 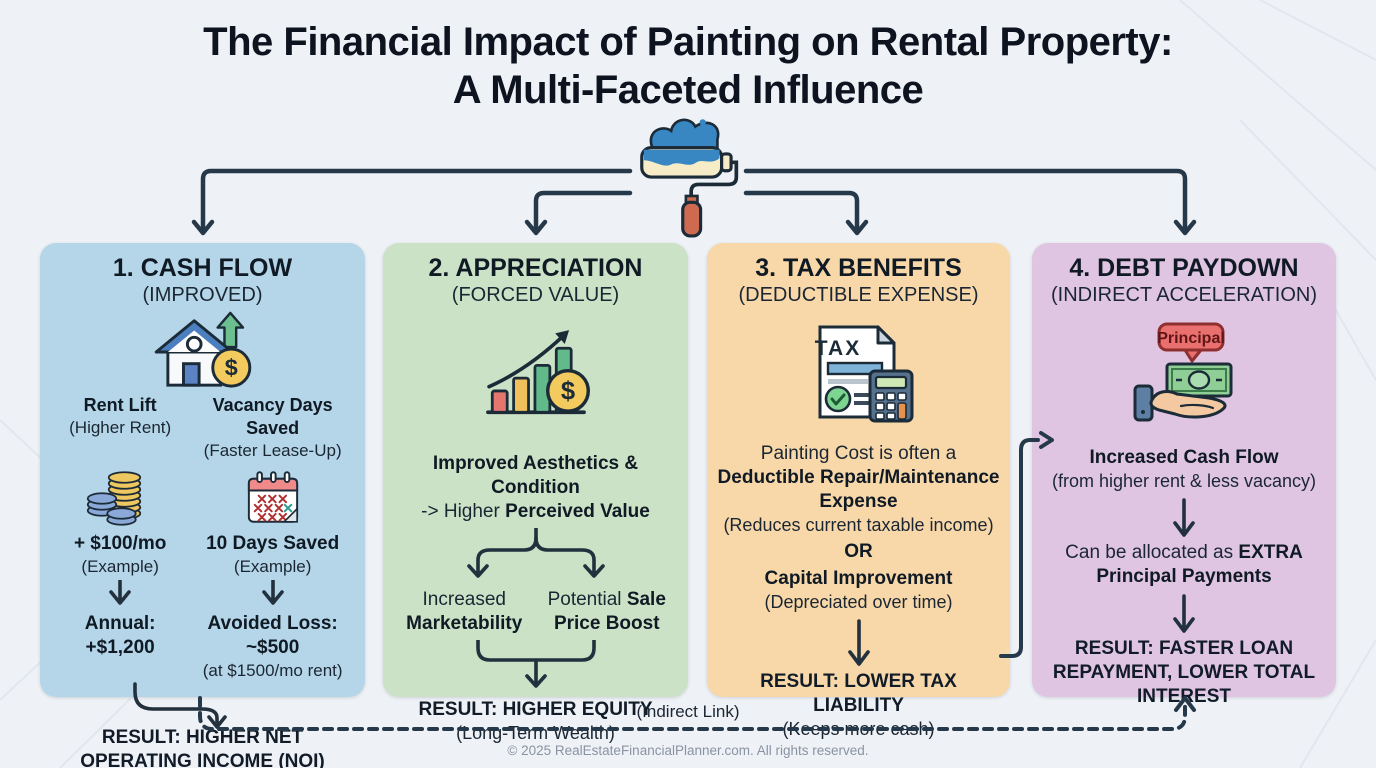 What do you see at coordinates (202, 295) in the screenshot?
I see `panel1-subheading: (IMPROVED)` at bounding box center [202, 295].